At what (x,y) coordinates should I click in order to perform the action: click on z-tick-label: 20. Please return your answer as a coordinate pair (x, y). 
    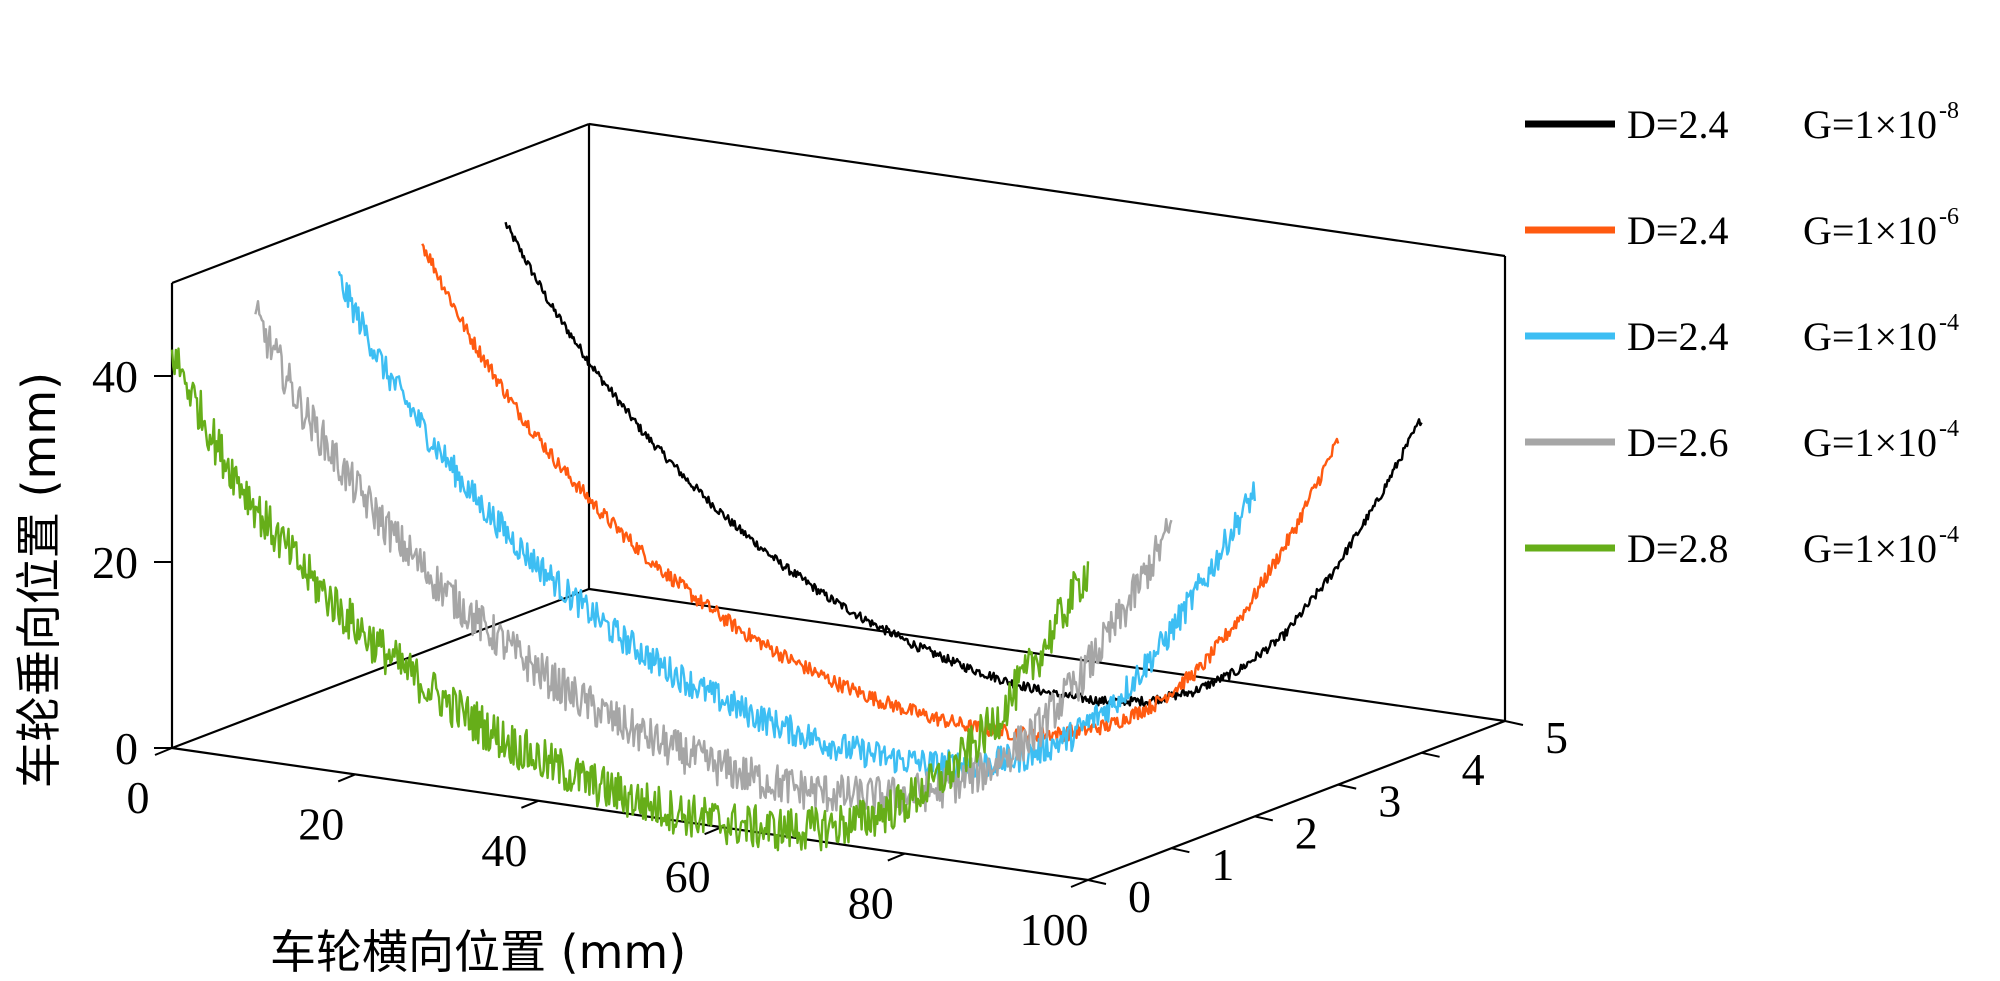
    Looking at the image, I should click on (115, 562).